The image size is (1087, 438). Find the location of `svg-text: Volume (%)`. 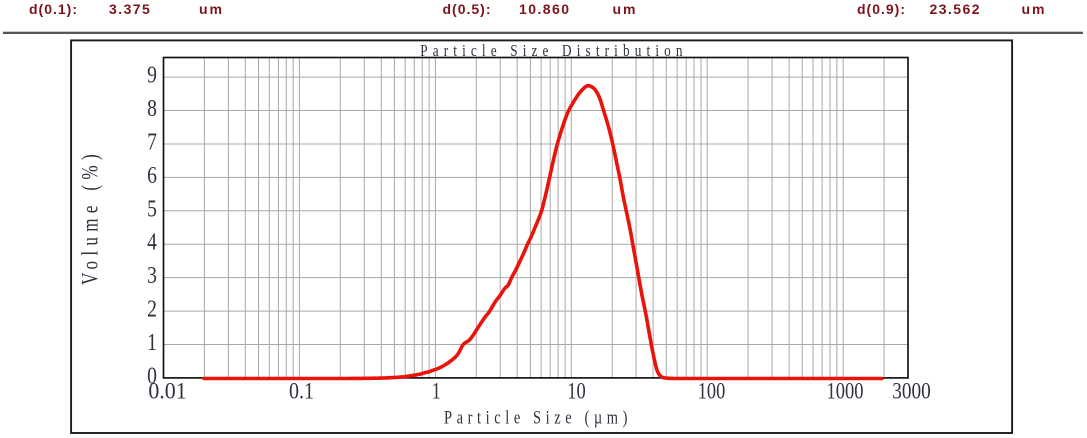

svg-text: Volume (%) is located at coordinates (90, 217).